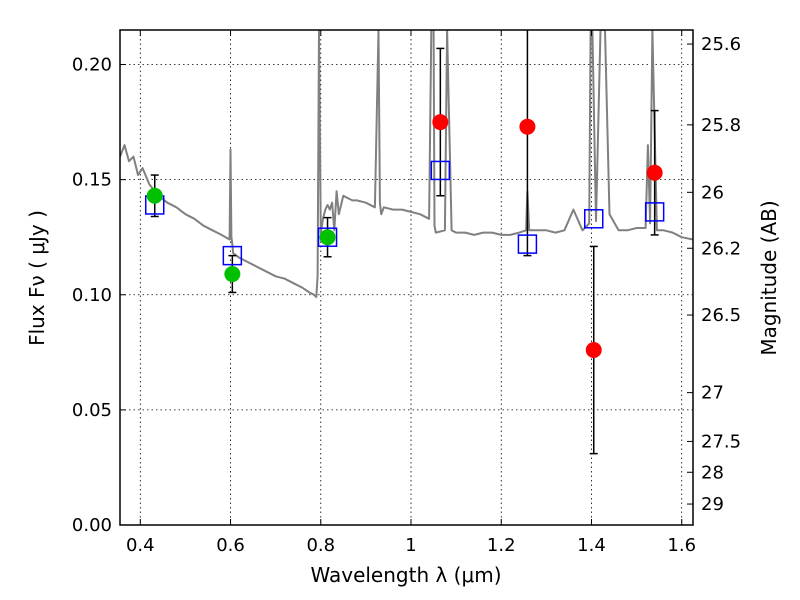 The width and height of the screenshot is (800, 600). What do you see at coordinates (230, 545) in the screenshot?
I see `x-tick-label: 0.6` at bounding box center [230, 545].